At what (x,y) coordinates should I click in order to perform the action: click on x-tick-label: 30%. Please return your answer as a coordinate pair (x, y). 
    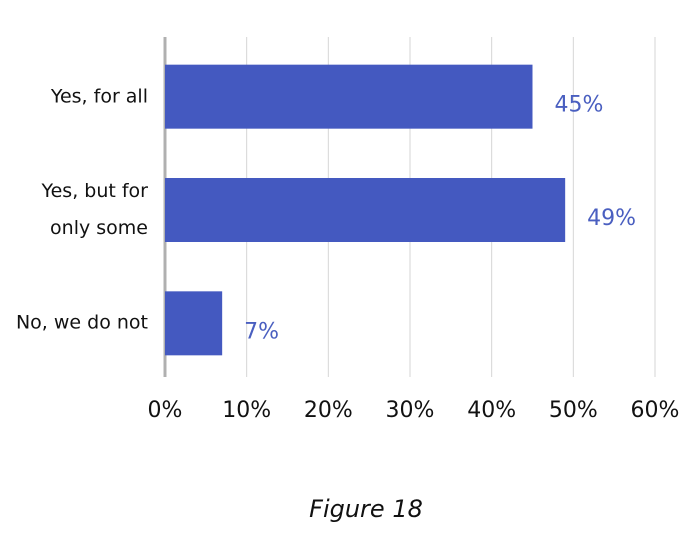
    Looking at the image, I should click on (410, 410).